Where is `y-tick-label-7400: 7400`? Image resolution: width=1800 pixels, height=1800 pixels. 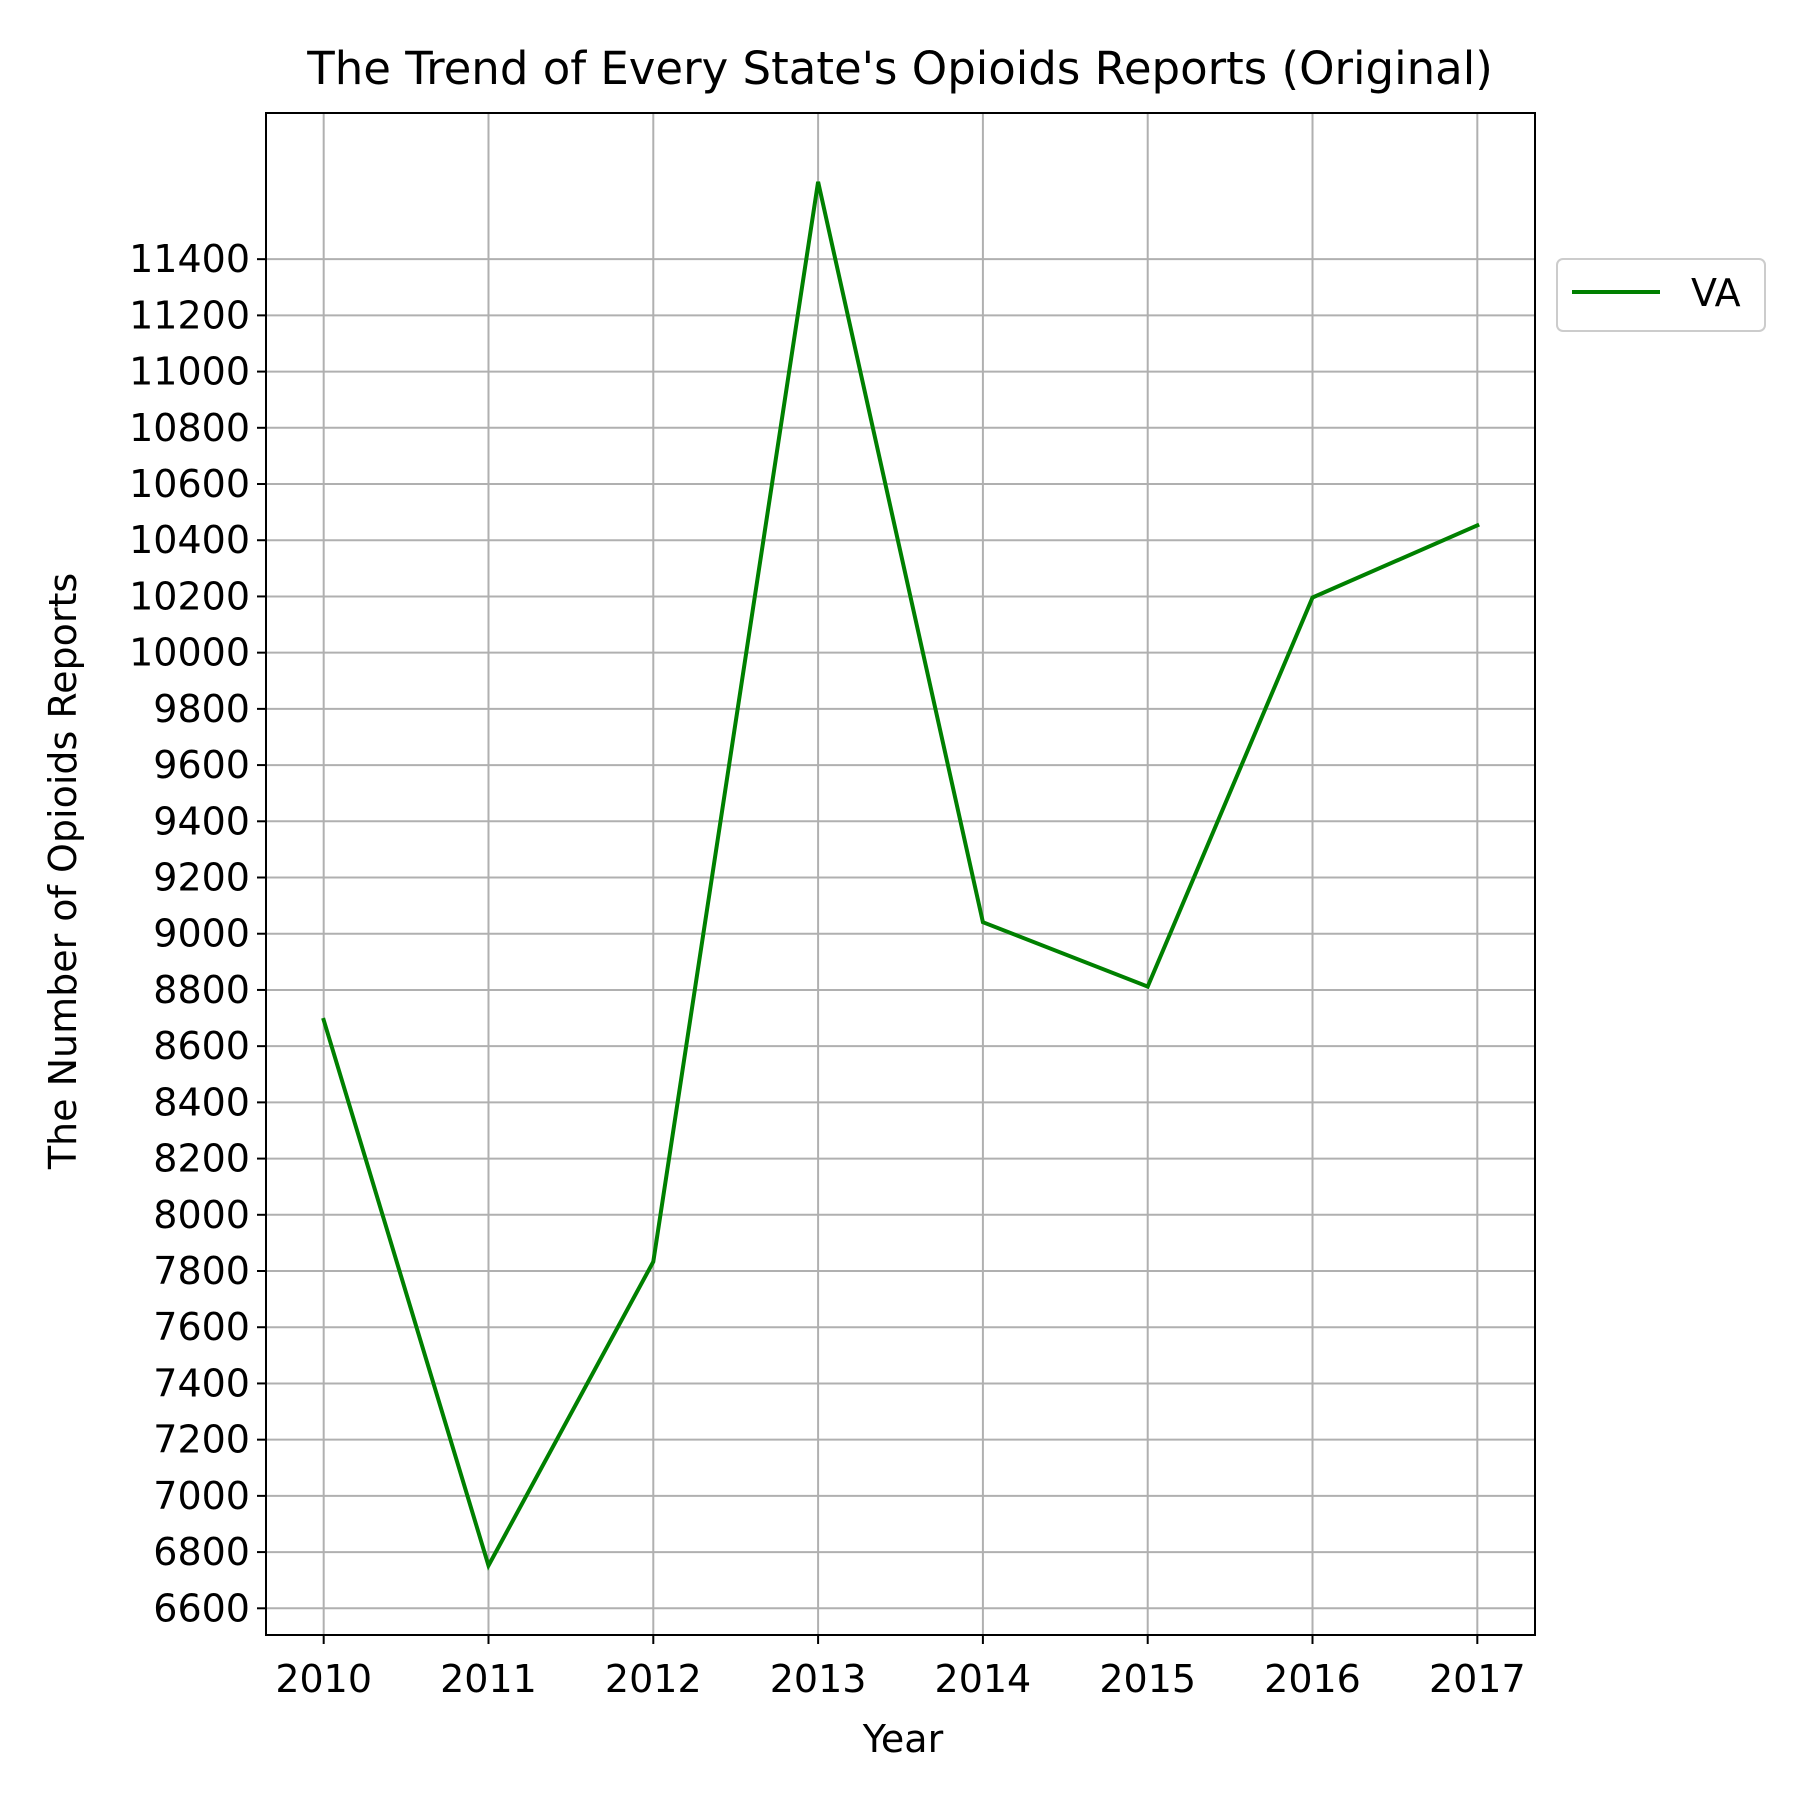 y-tick-label-7400: 7400 is located at coordinates (201, 1383).